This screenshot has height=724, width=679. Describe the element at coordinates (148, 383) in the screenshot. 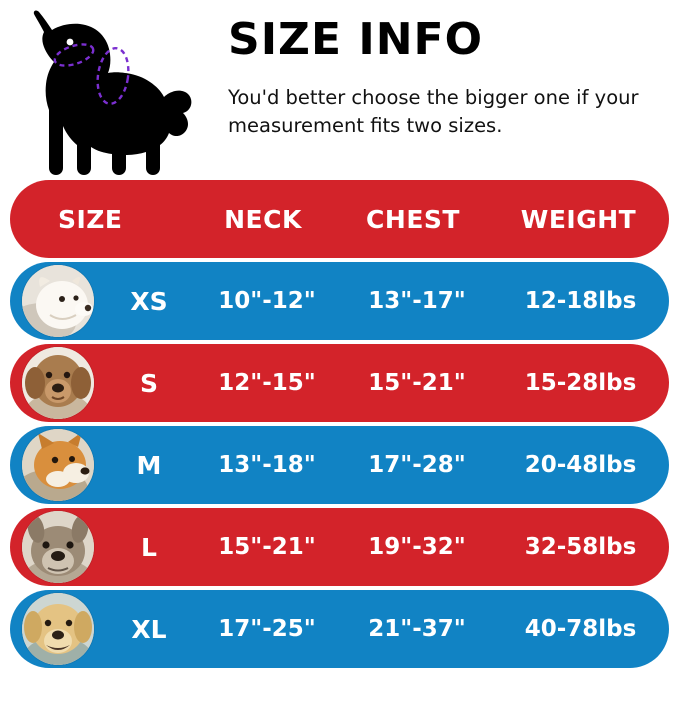

I see `cell-size: S` at that location.